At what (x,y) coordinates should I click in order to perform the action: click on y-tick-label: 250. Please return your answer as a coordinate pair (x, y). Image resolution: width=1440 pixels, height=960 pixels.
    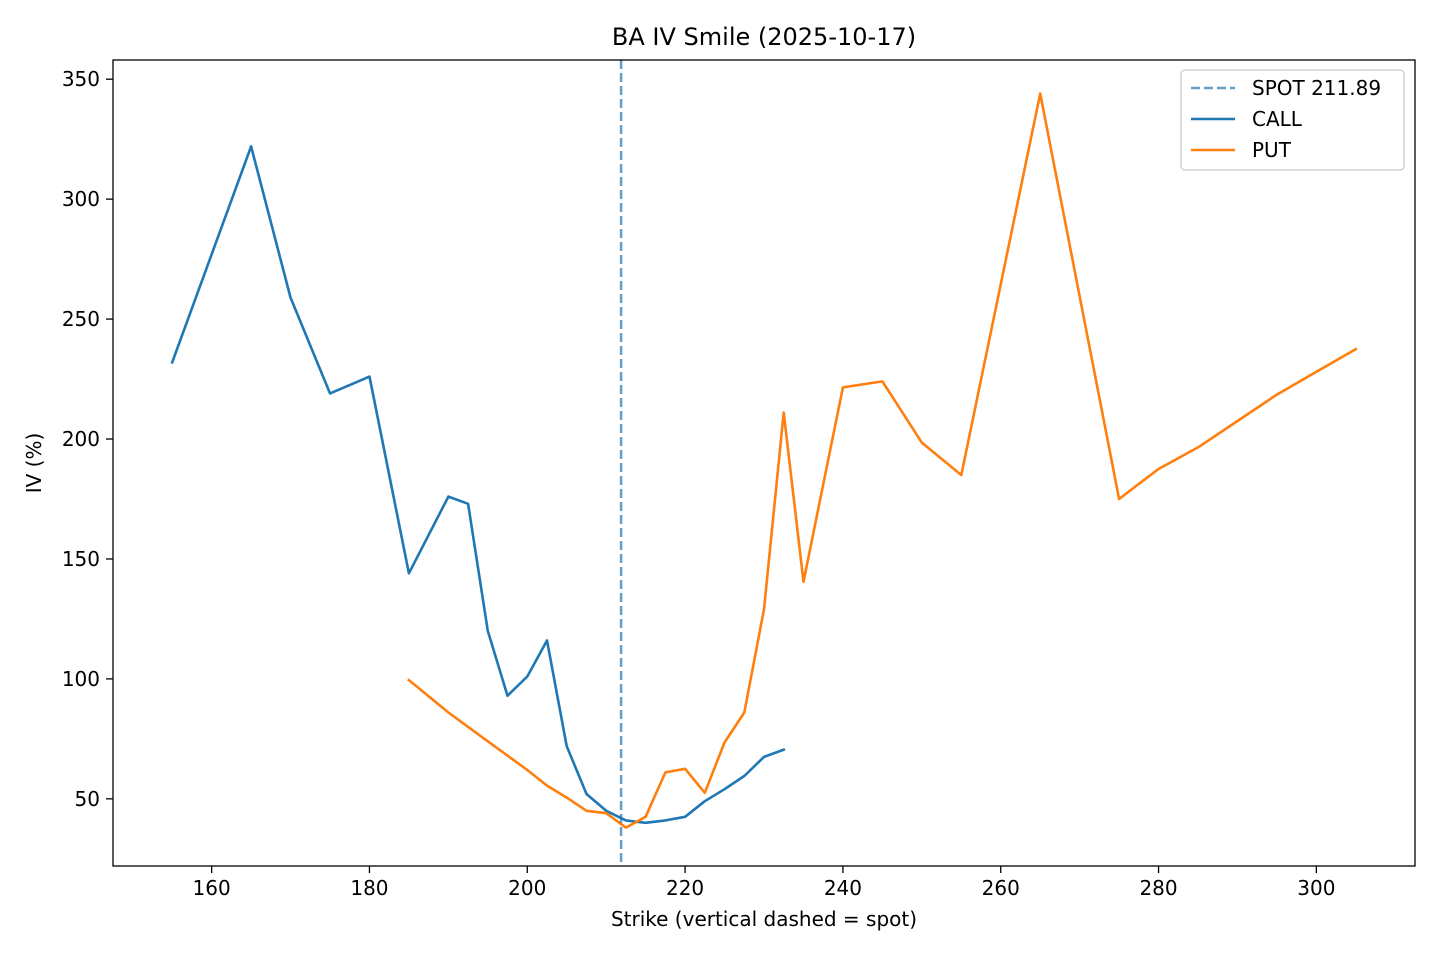
    Looking at the image, I should click on (81, 319).